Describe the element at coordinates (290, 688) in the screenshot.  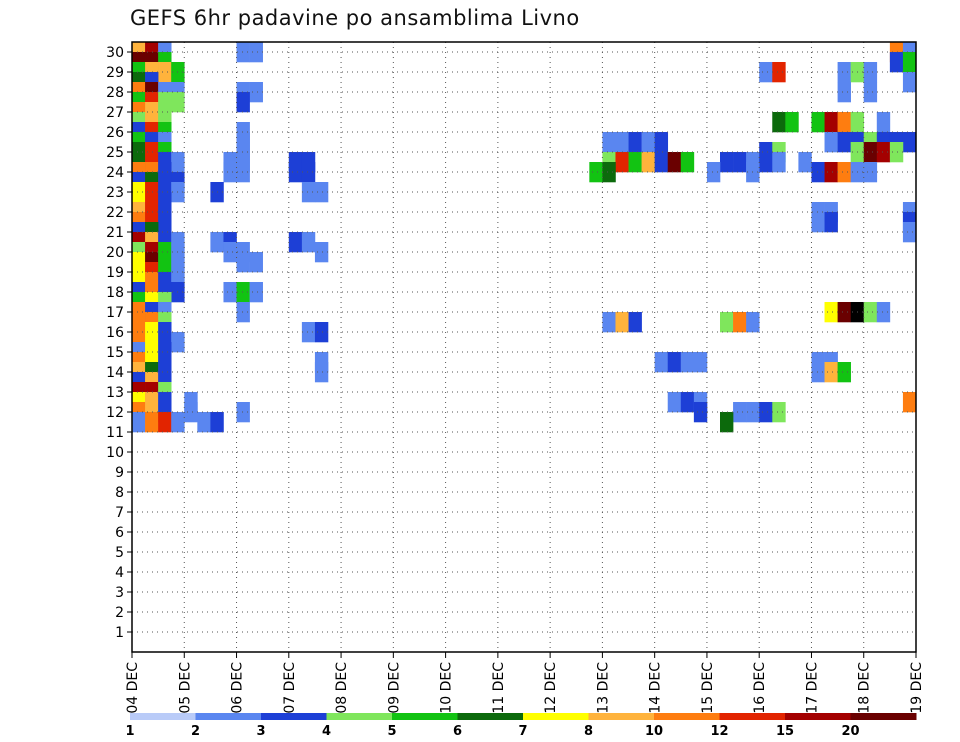
I see `x-tick-label: 07 DEC` at that location.